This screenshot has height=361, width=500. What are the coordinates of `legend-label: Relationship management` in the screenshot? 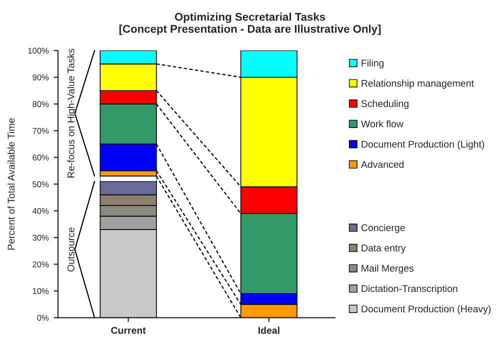 It's located at (418, 84).